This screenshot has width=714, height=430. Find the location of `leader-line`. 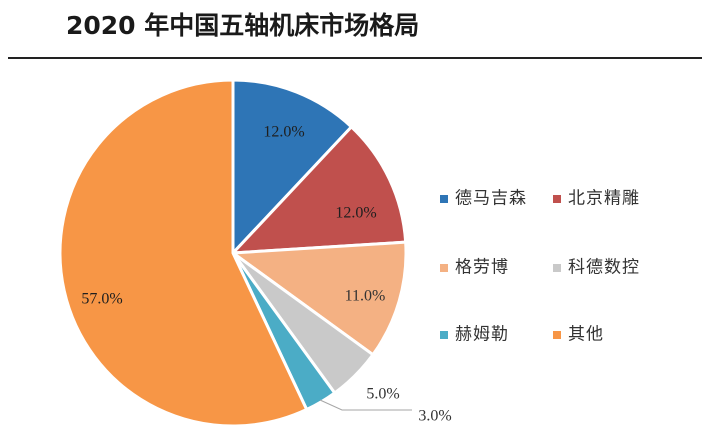

leader-line is located at coordinates (365, 405).